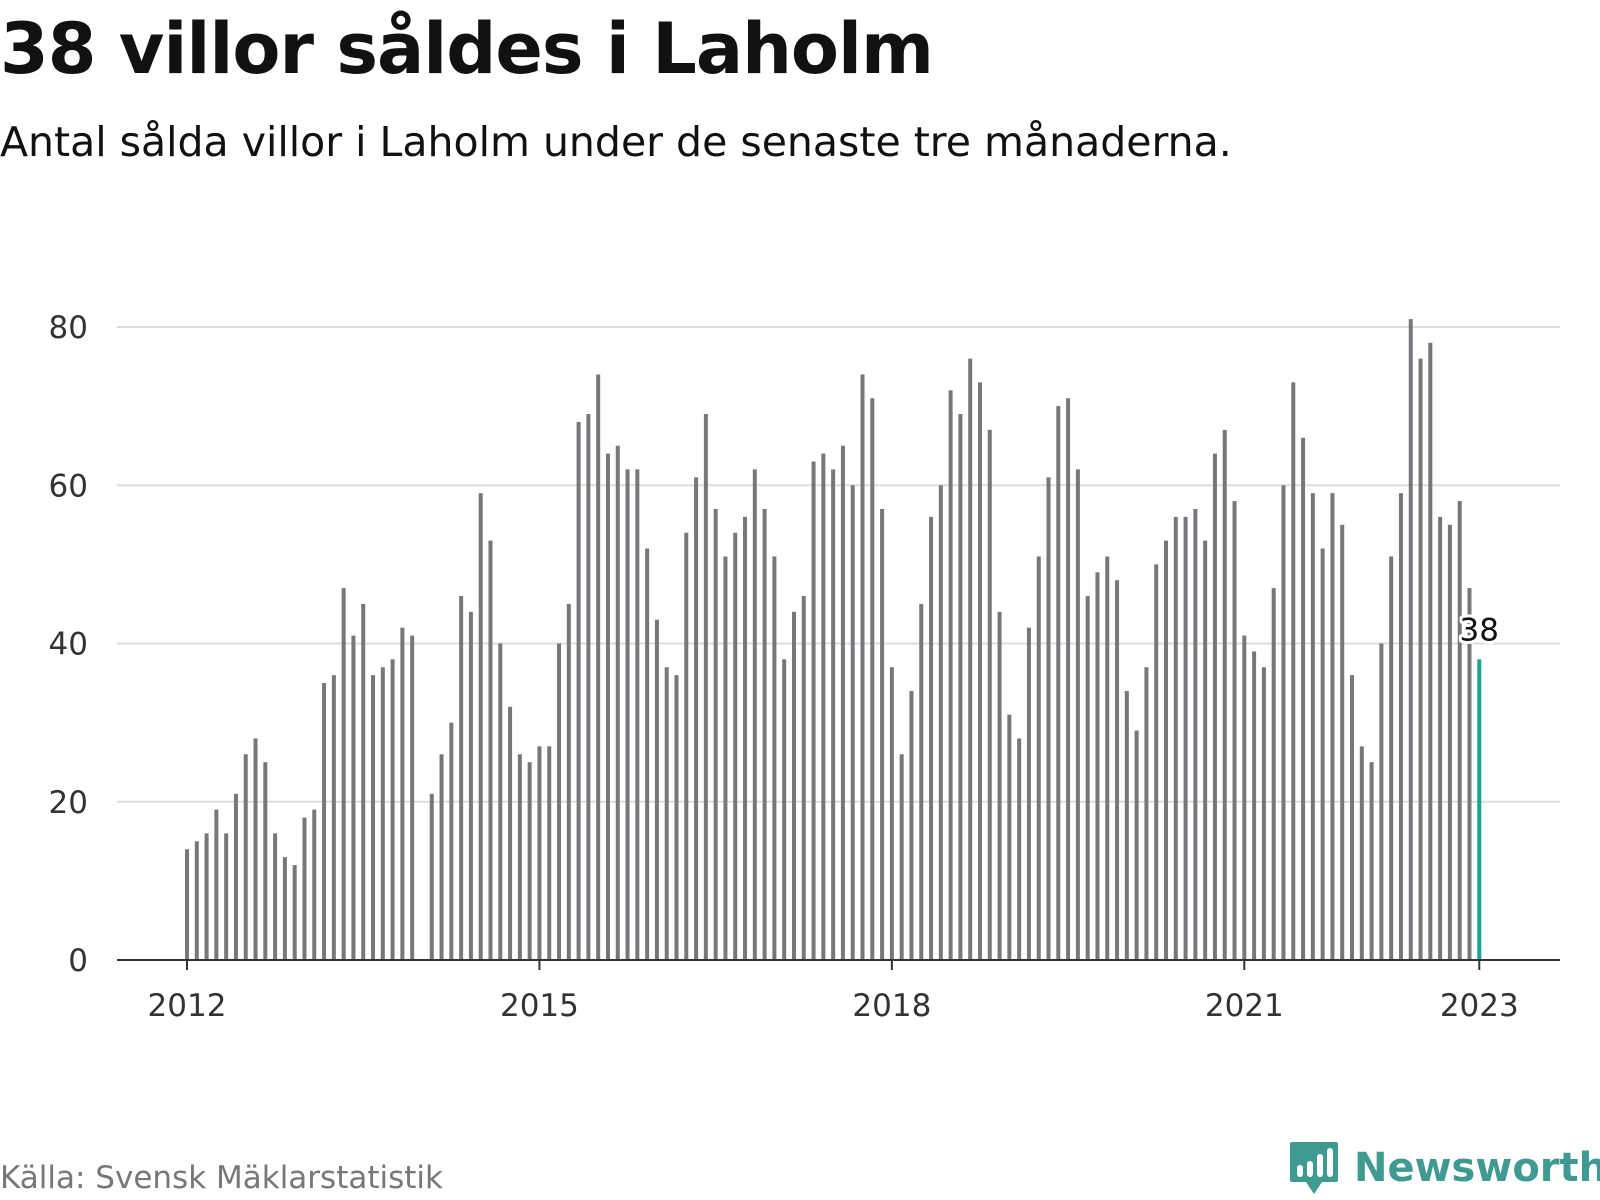  What do you see at coordinates (221, 1178) in the screenshot?
I see `source-note: Källa: Svensk Mäklarstatistik` at bounding box center [221, 1178].